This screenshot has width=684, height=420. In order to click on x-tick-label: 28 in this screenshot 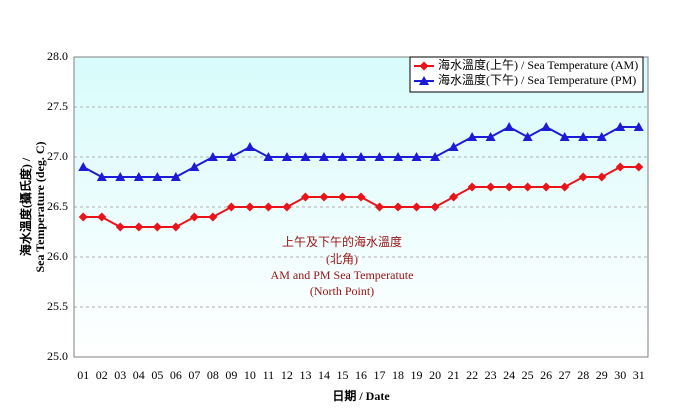, I will do `click(583, 375)`.